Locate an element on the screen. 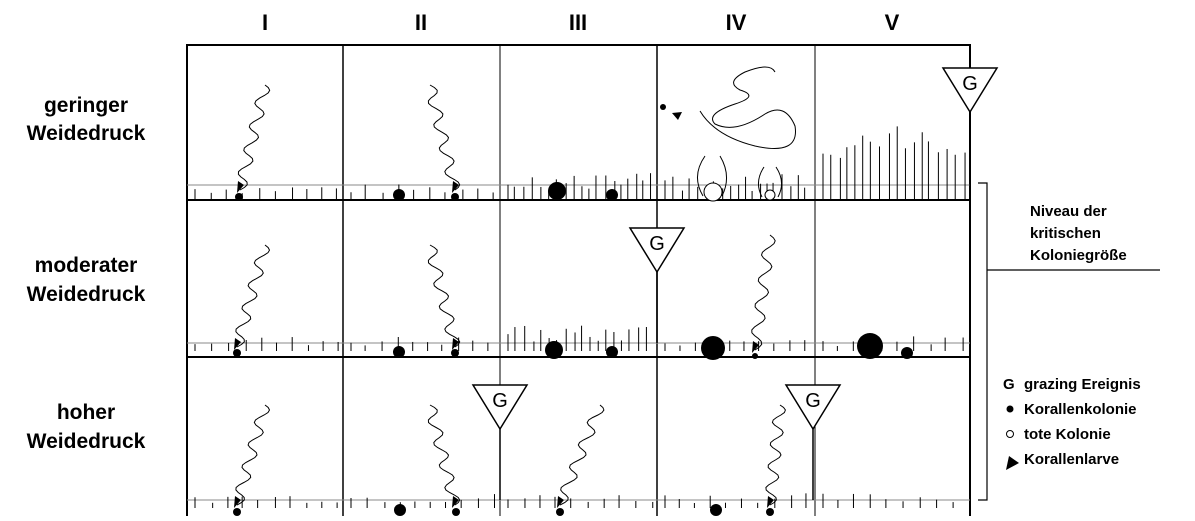 The height and width of the screenshot is (521, 1195). critical-label: Koloniegröße is located at coordinates (1078, 255).